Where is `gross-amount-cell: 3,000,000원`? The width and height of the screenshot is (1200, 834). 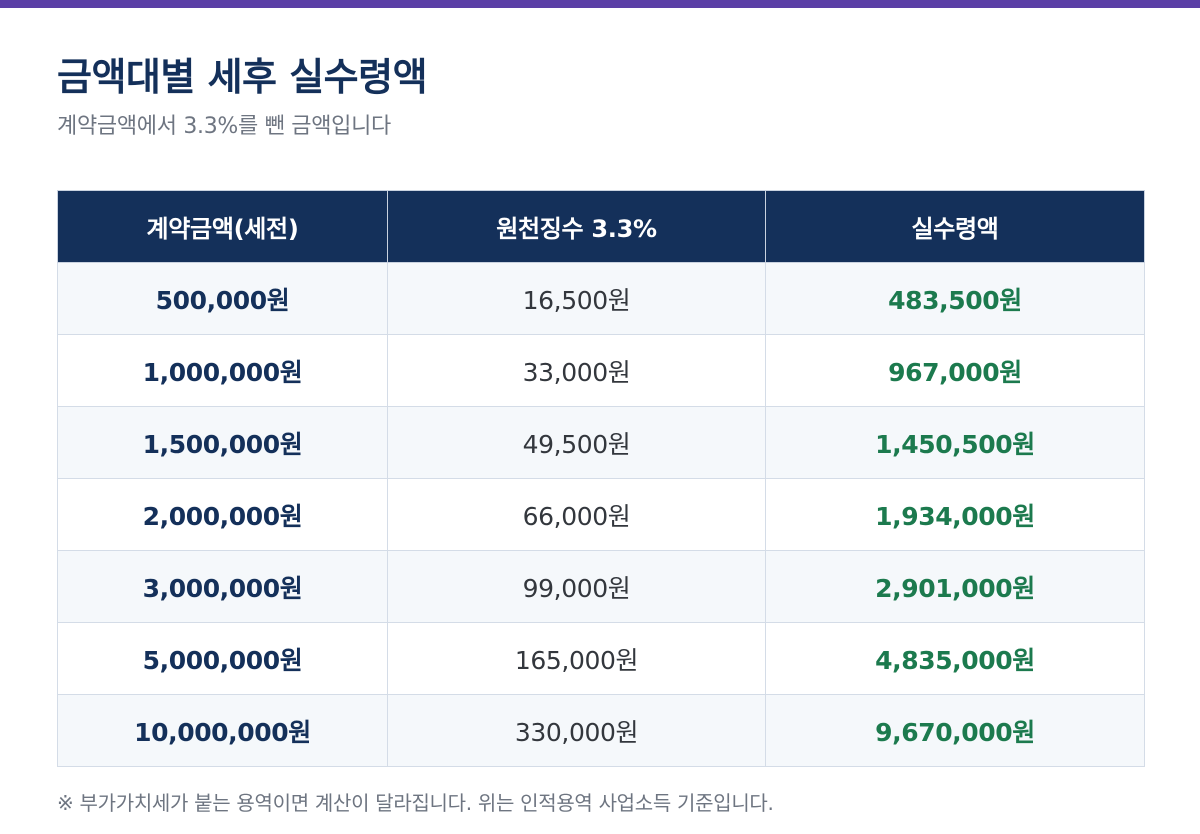 gross-amount-cell: 3,000,000원 is located at coordinates (222, 586).